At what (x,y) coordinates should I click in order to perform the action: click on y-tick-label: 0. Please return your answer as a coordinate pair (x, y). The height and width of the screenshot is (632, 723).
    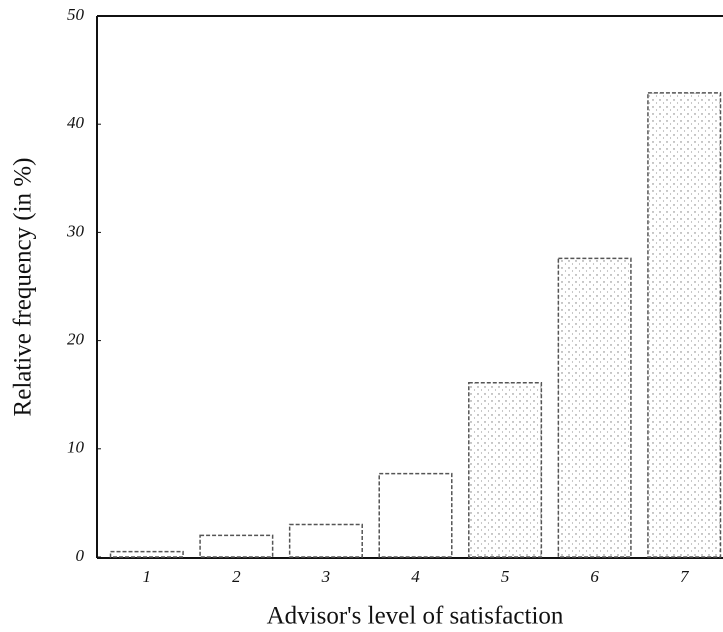
    Looking at the image, I should click on (80, 555).